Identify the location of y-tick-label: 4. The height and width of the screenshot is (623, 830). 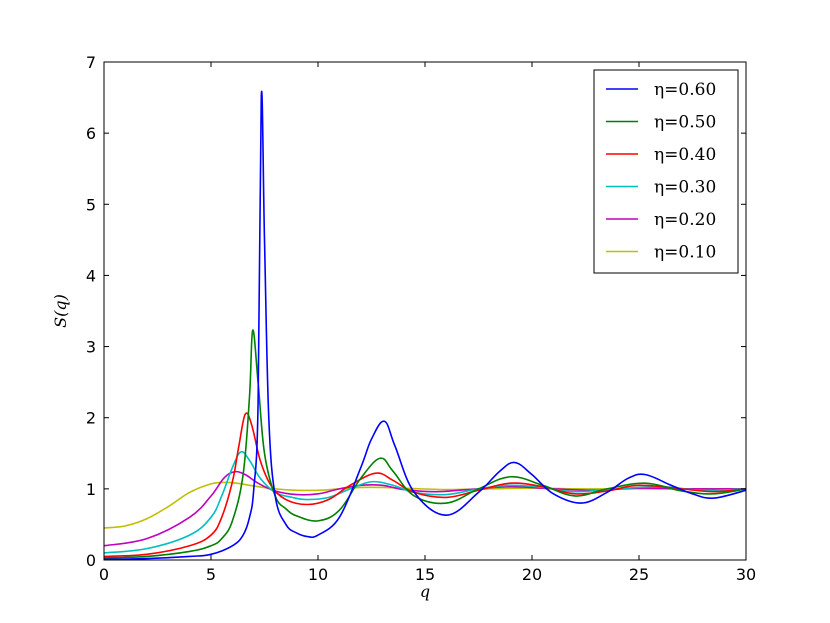
(91, 275).